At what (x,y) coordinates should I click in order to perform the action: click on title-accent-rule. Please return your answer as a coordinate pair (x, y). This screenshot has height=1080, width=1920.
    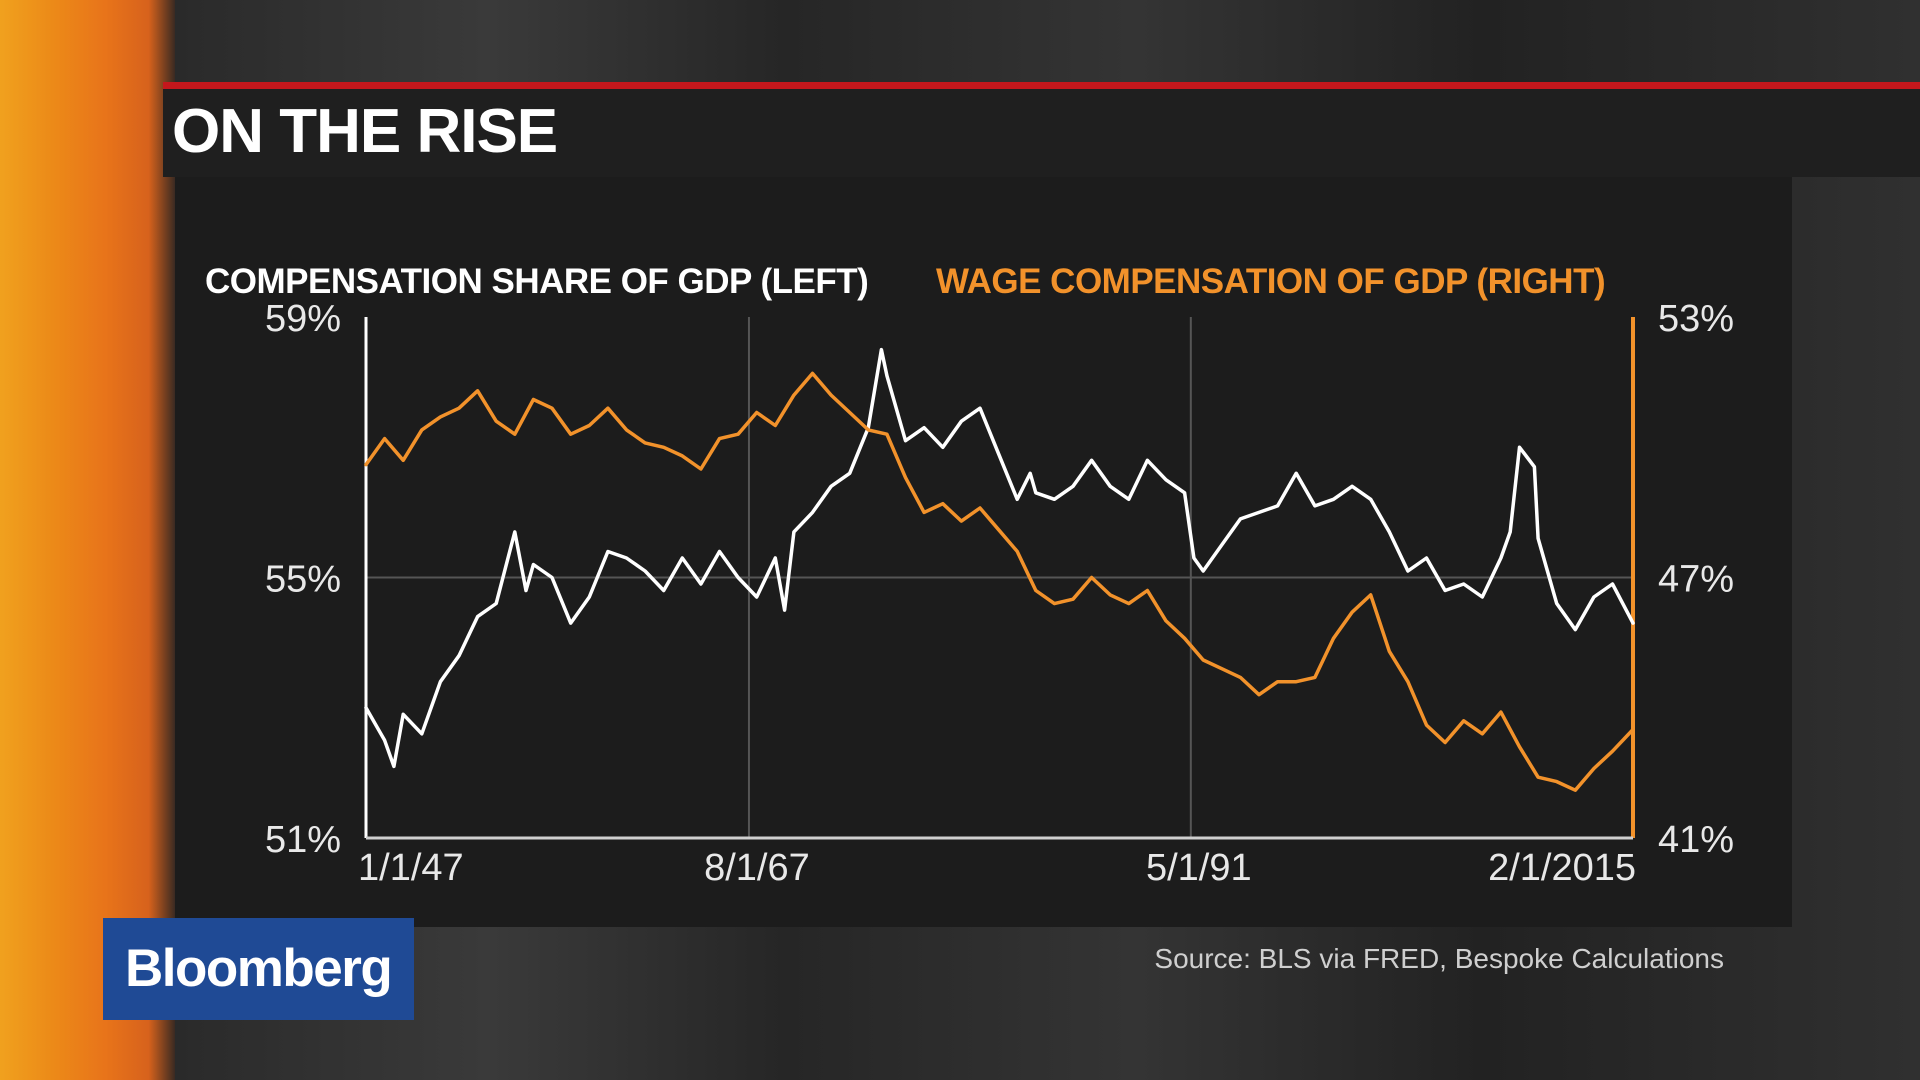
    Looking at the image, I should click on (1041, 85).